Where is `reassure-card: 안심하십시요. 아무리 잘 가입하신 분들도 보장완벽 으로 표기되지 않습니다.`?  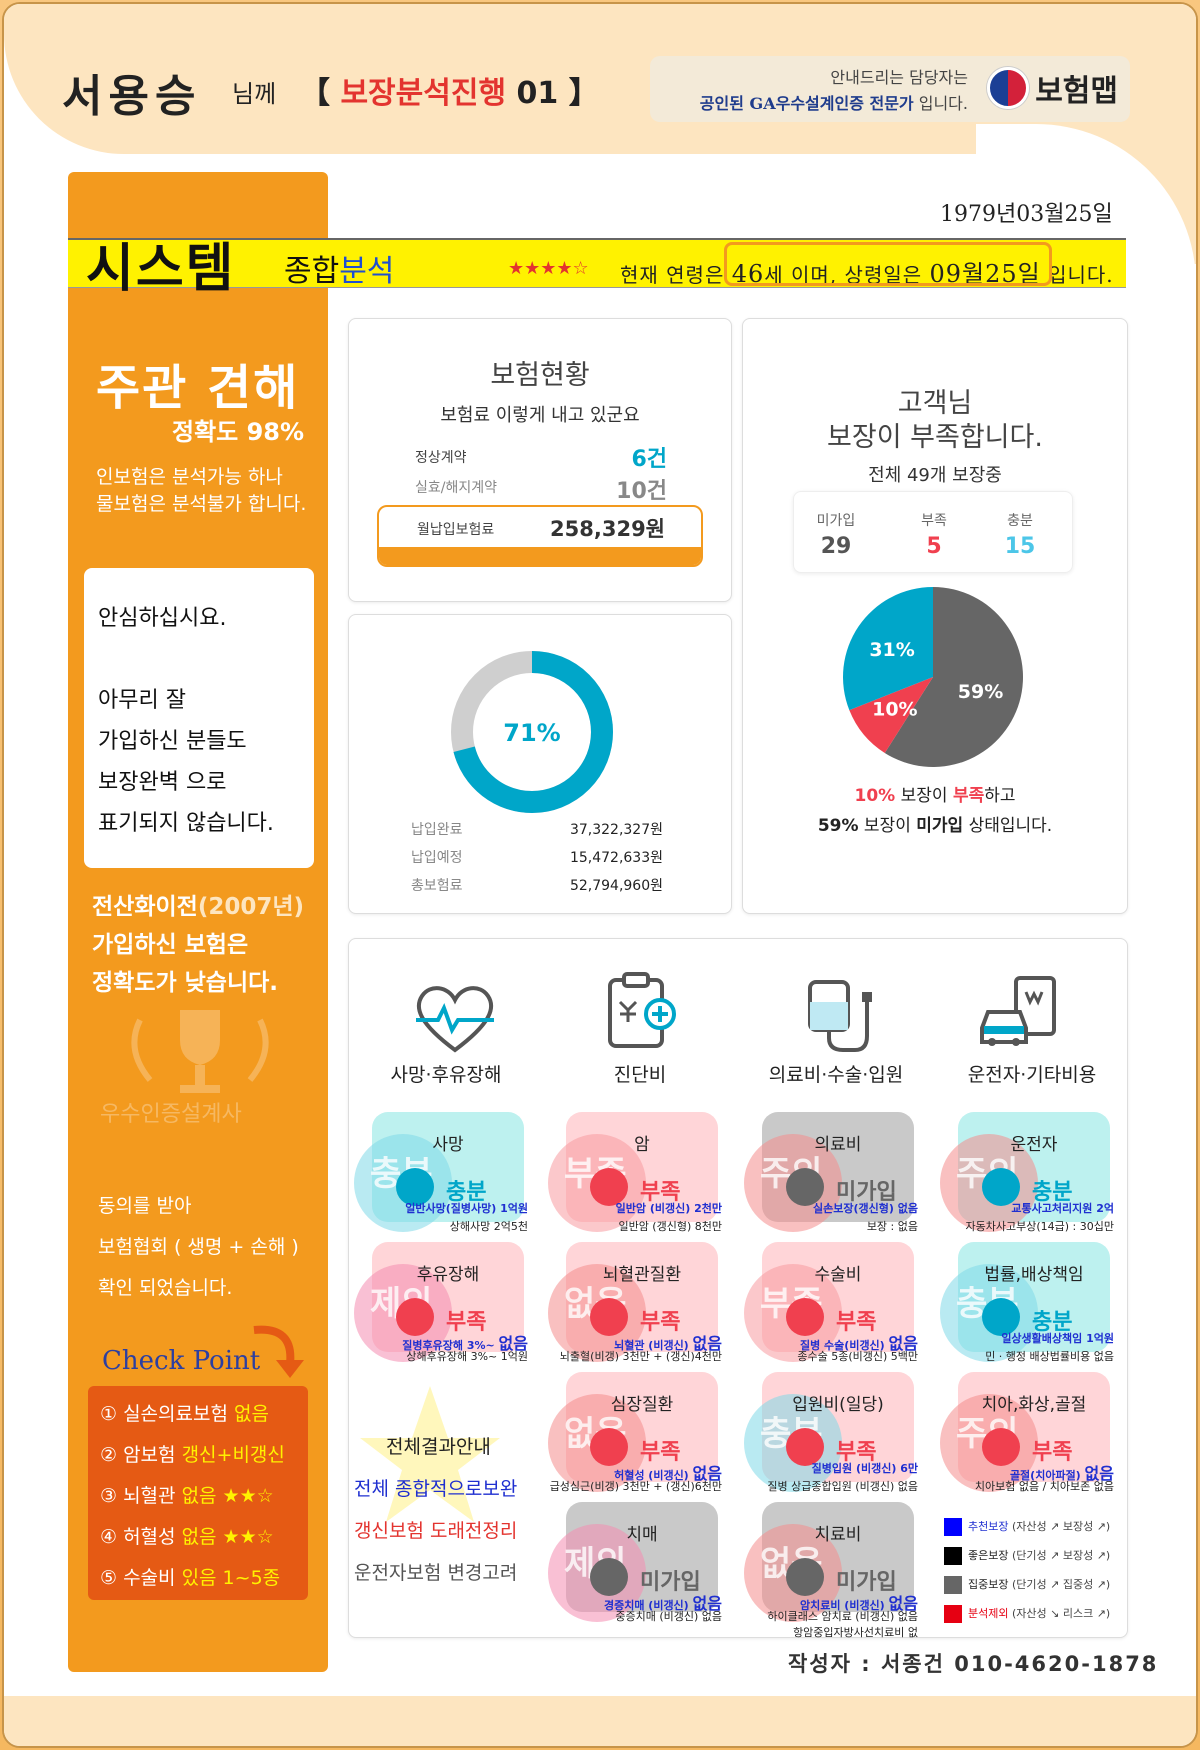
reassure-card: 안심하십시요. 아무리 잘 가입하신 분들도 보장완벽 으로 표기되지 않습니다. is located at coordinates (199, 718).